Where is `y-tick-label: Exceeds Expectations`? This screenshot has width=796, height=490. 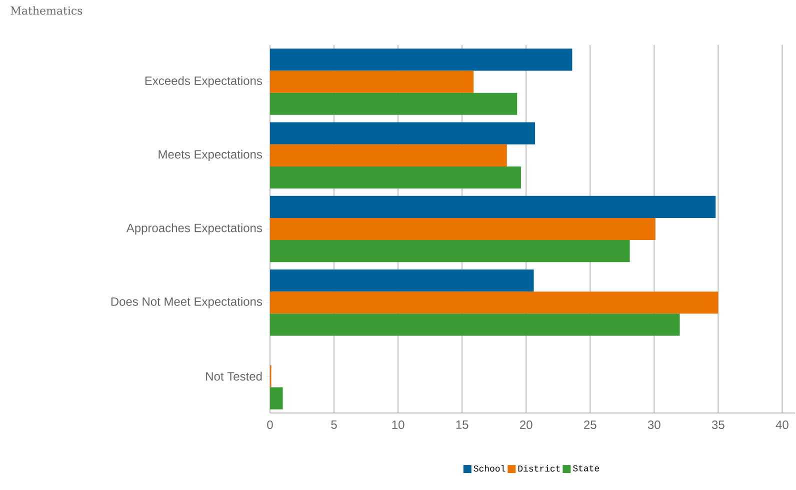
y-tick-label: Exceeds Expectations is located at coordinates (203, 82).